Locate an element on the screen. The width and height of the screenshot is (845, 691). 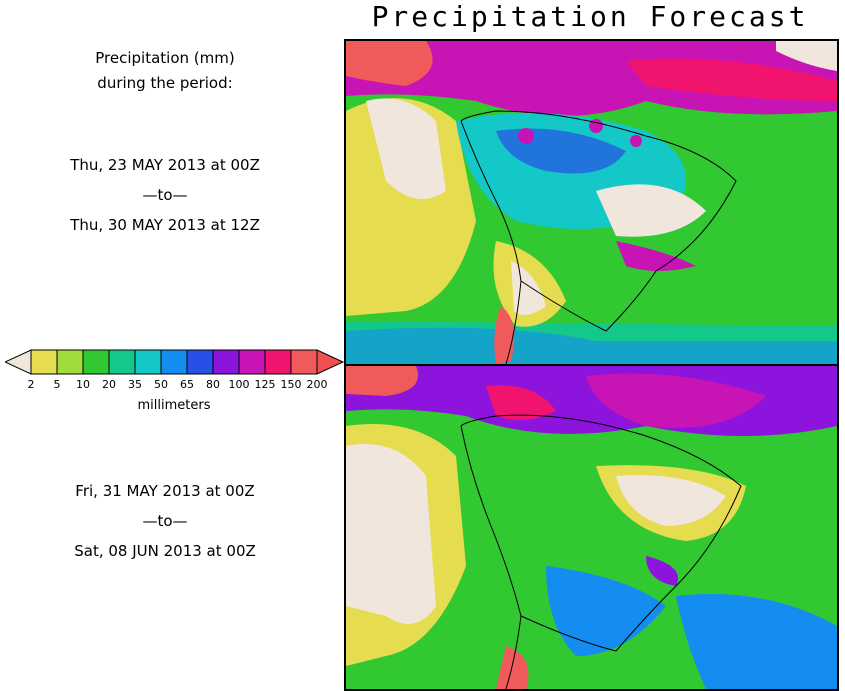
colorbar-cells is located at coordinates (174, 362).